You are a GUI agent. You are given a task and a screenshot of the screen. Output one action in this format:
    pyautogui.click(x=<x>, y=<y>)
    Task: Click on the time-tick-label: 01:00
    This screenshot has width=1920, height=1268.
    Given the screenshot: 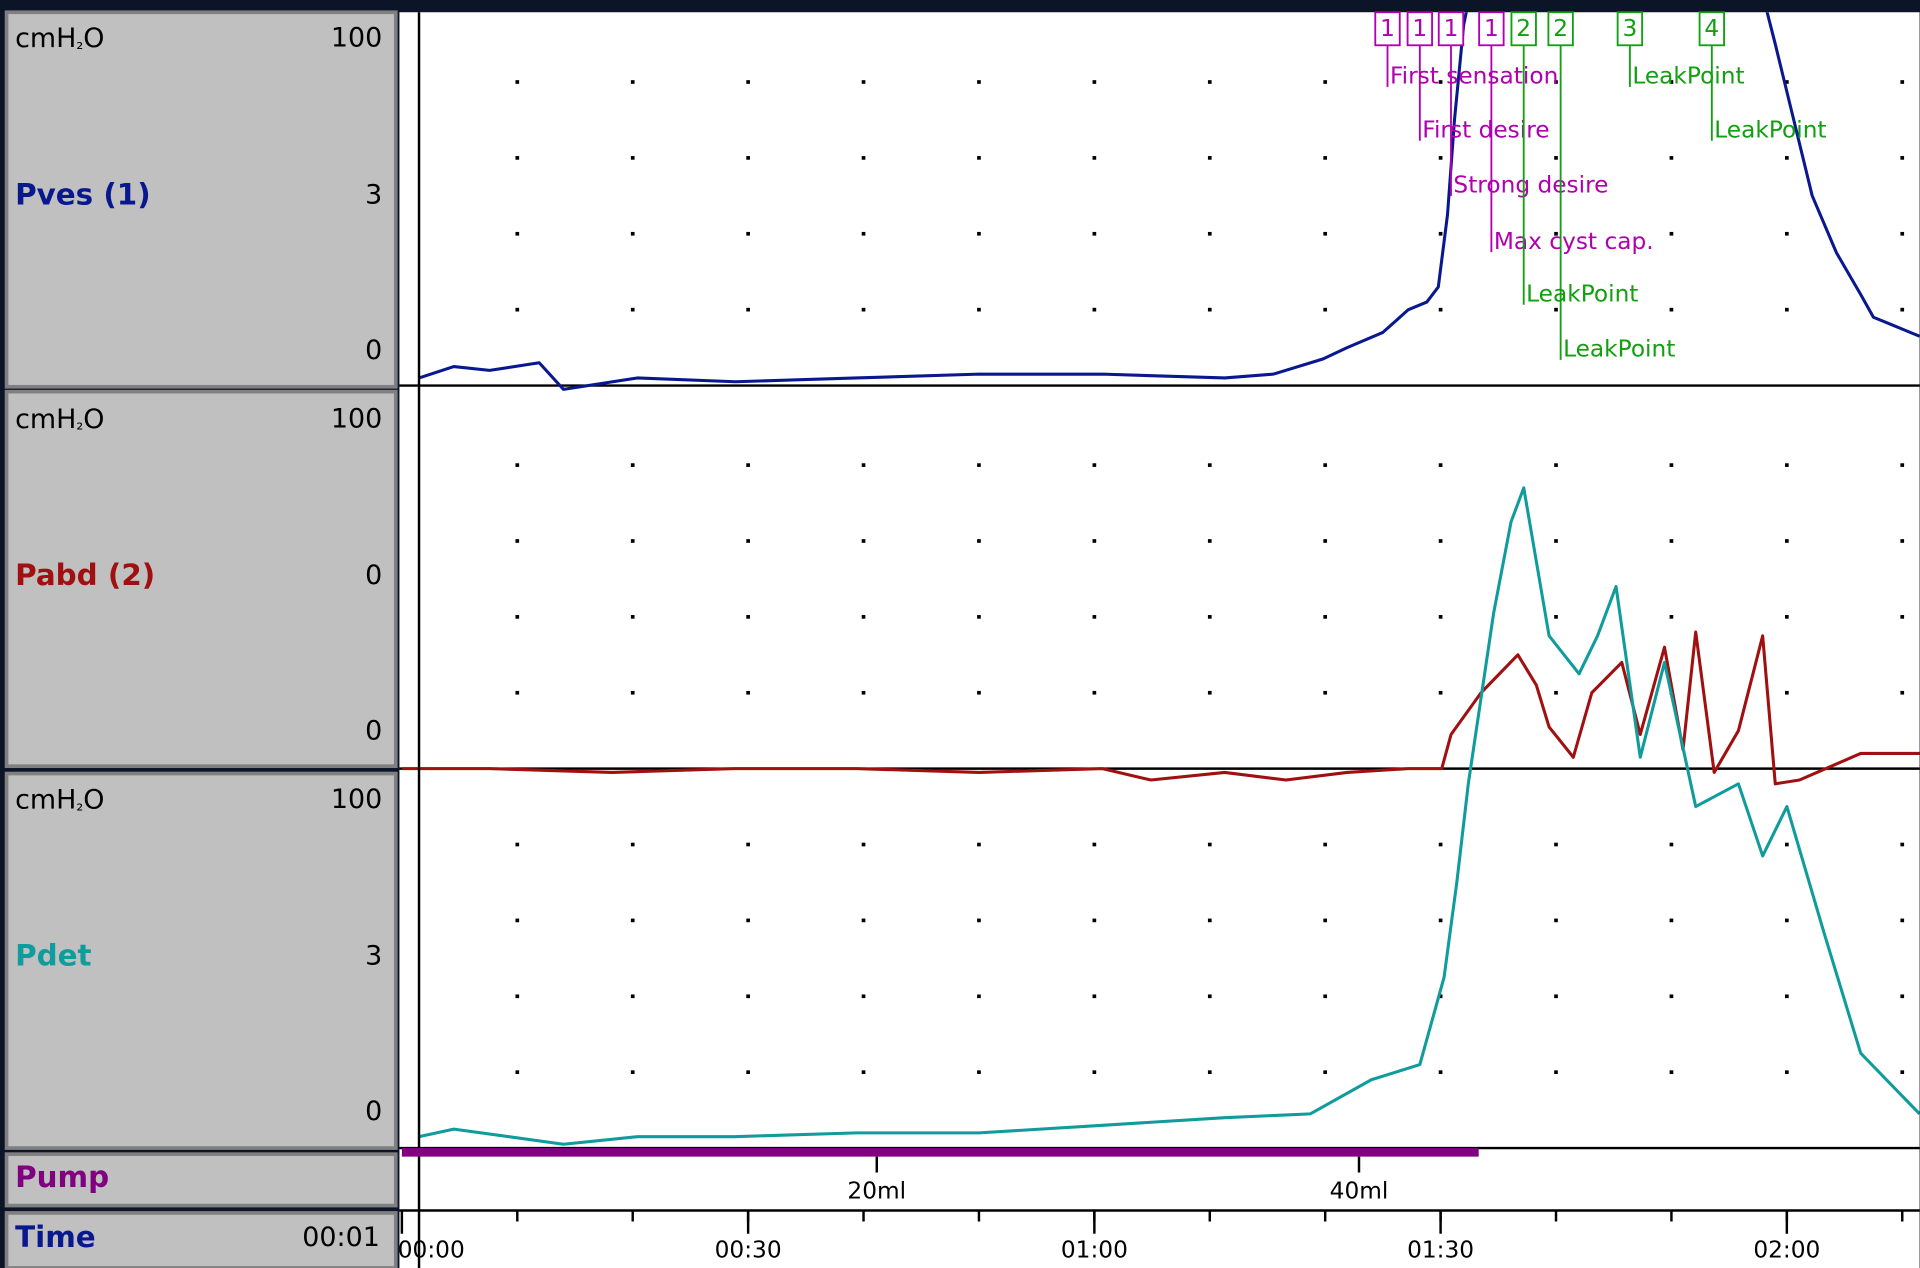 What is the action you would take?
    pyautogui.click(x=1094, y=1249)
    